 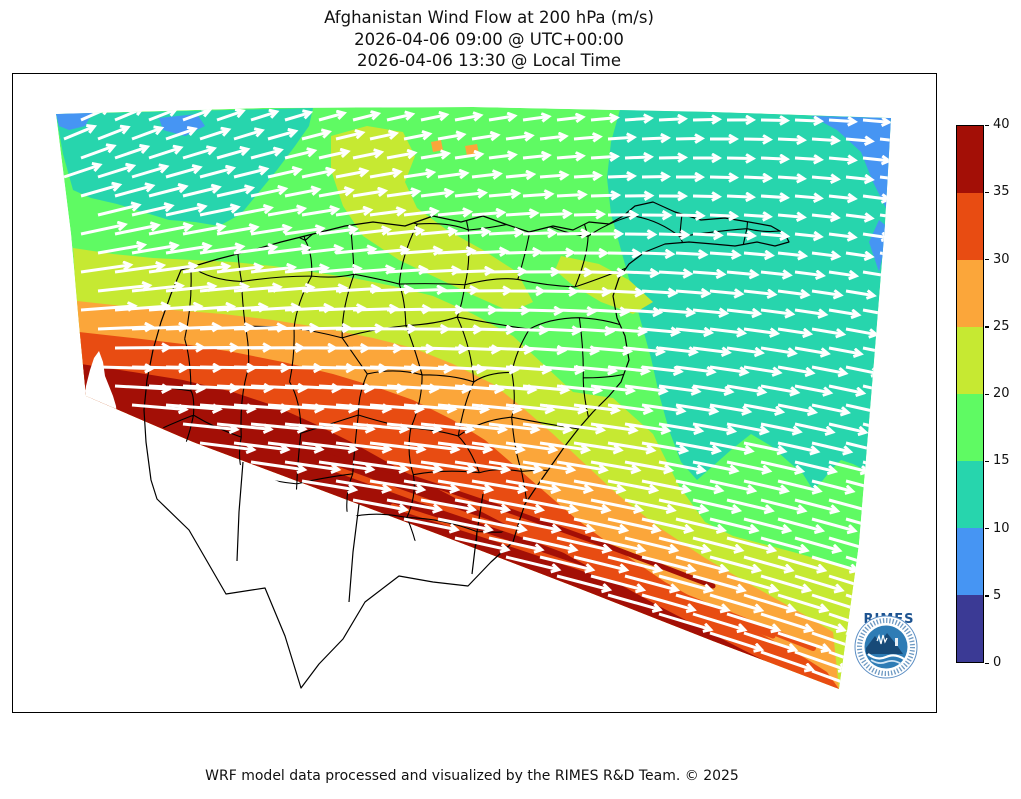 What do you see at coordinates (1001, 192) in the screenshot?
I see `colorbar-tick-label: 35` at bounding box center [1001, 192].